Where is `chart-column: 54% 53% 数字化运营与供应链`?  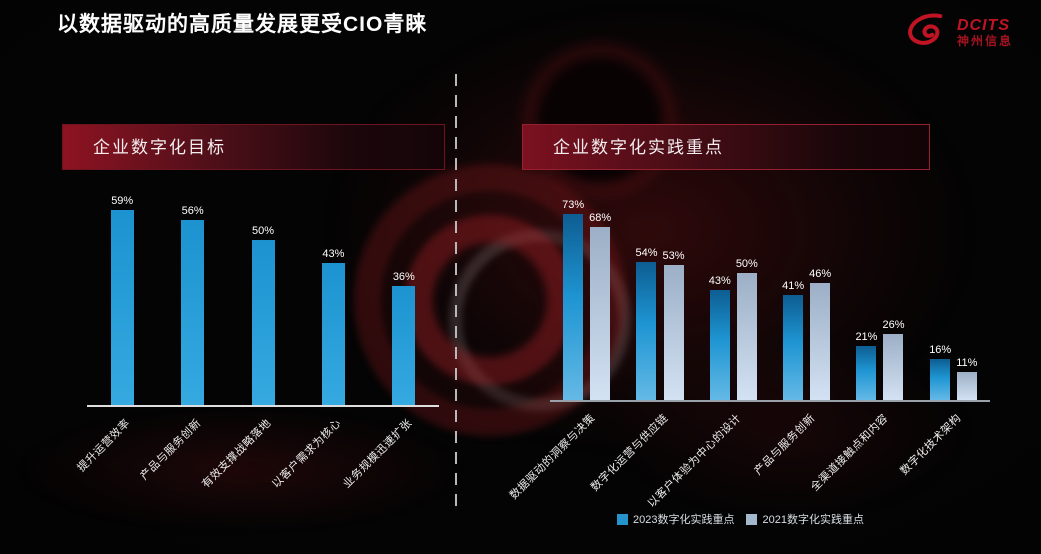
chart-column: 54% 53% 数字化运营与供应链 is located at coordinates (642, 344).